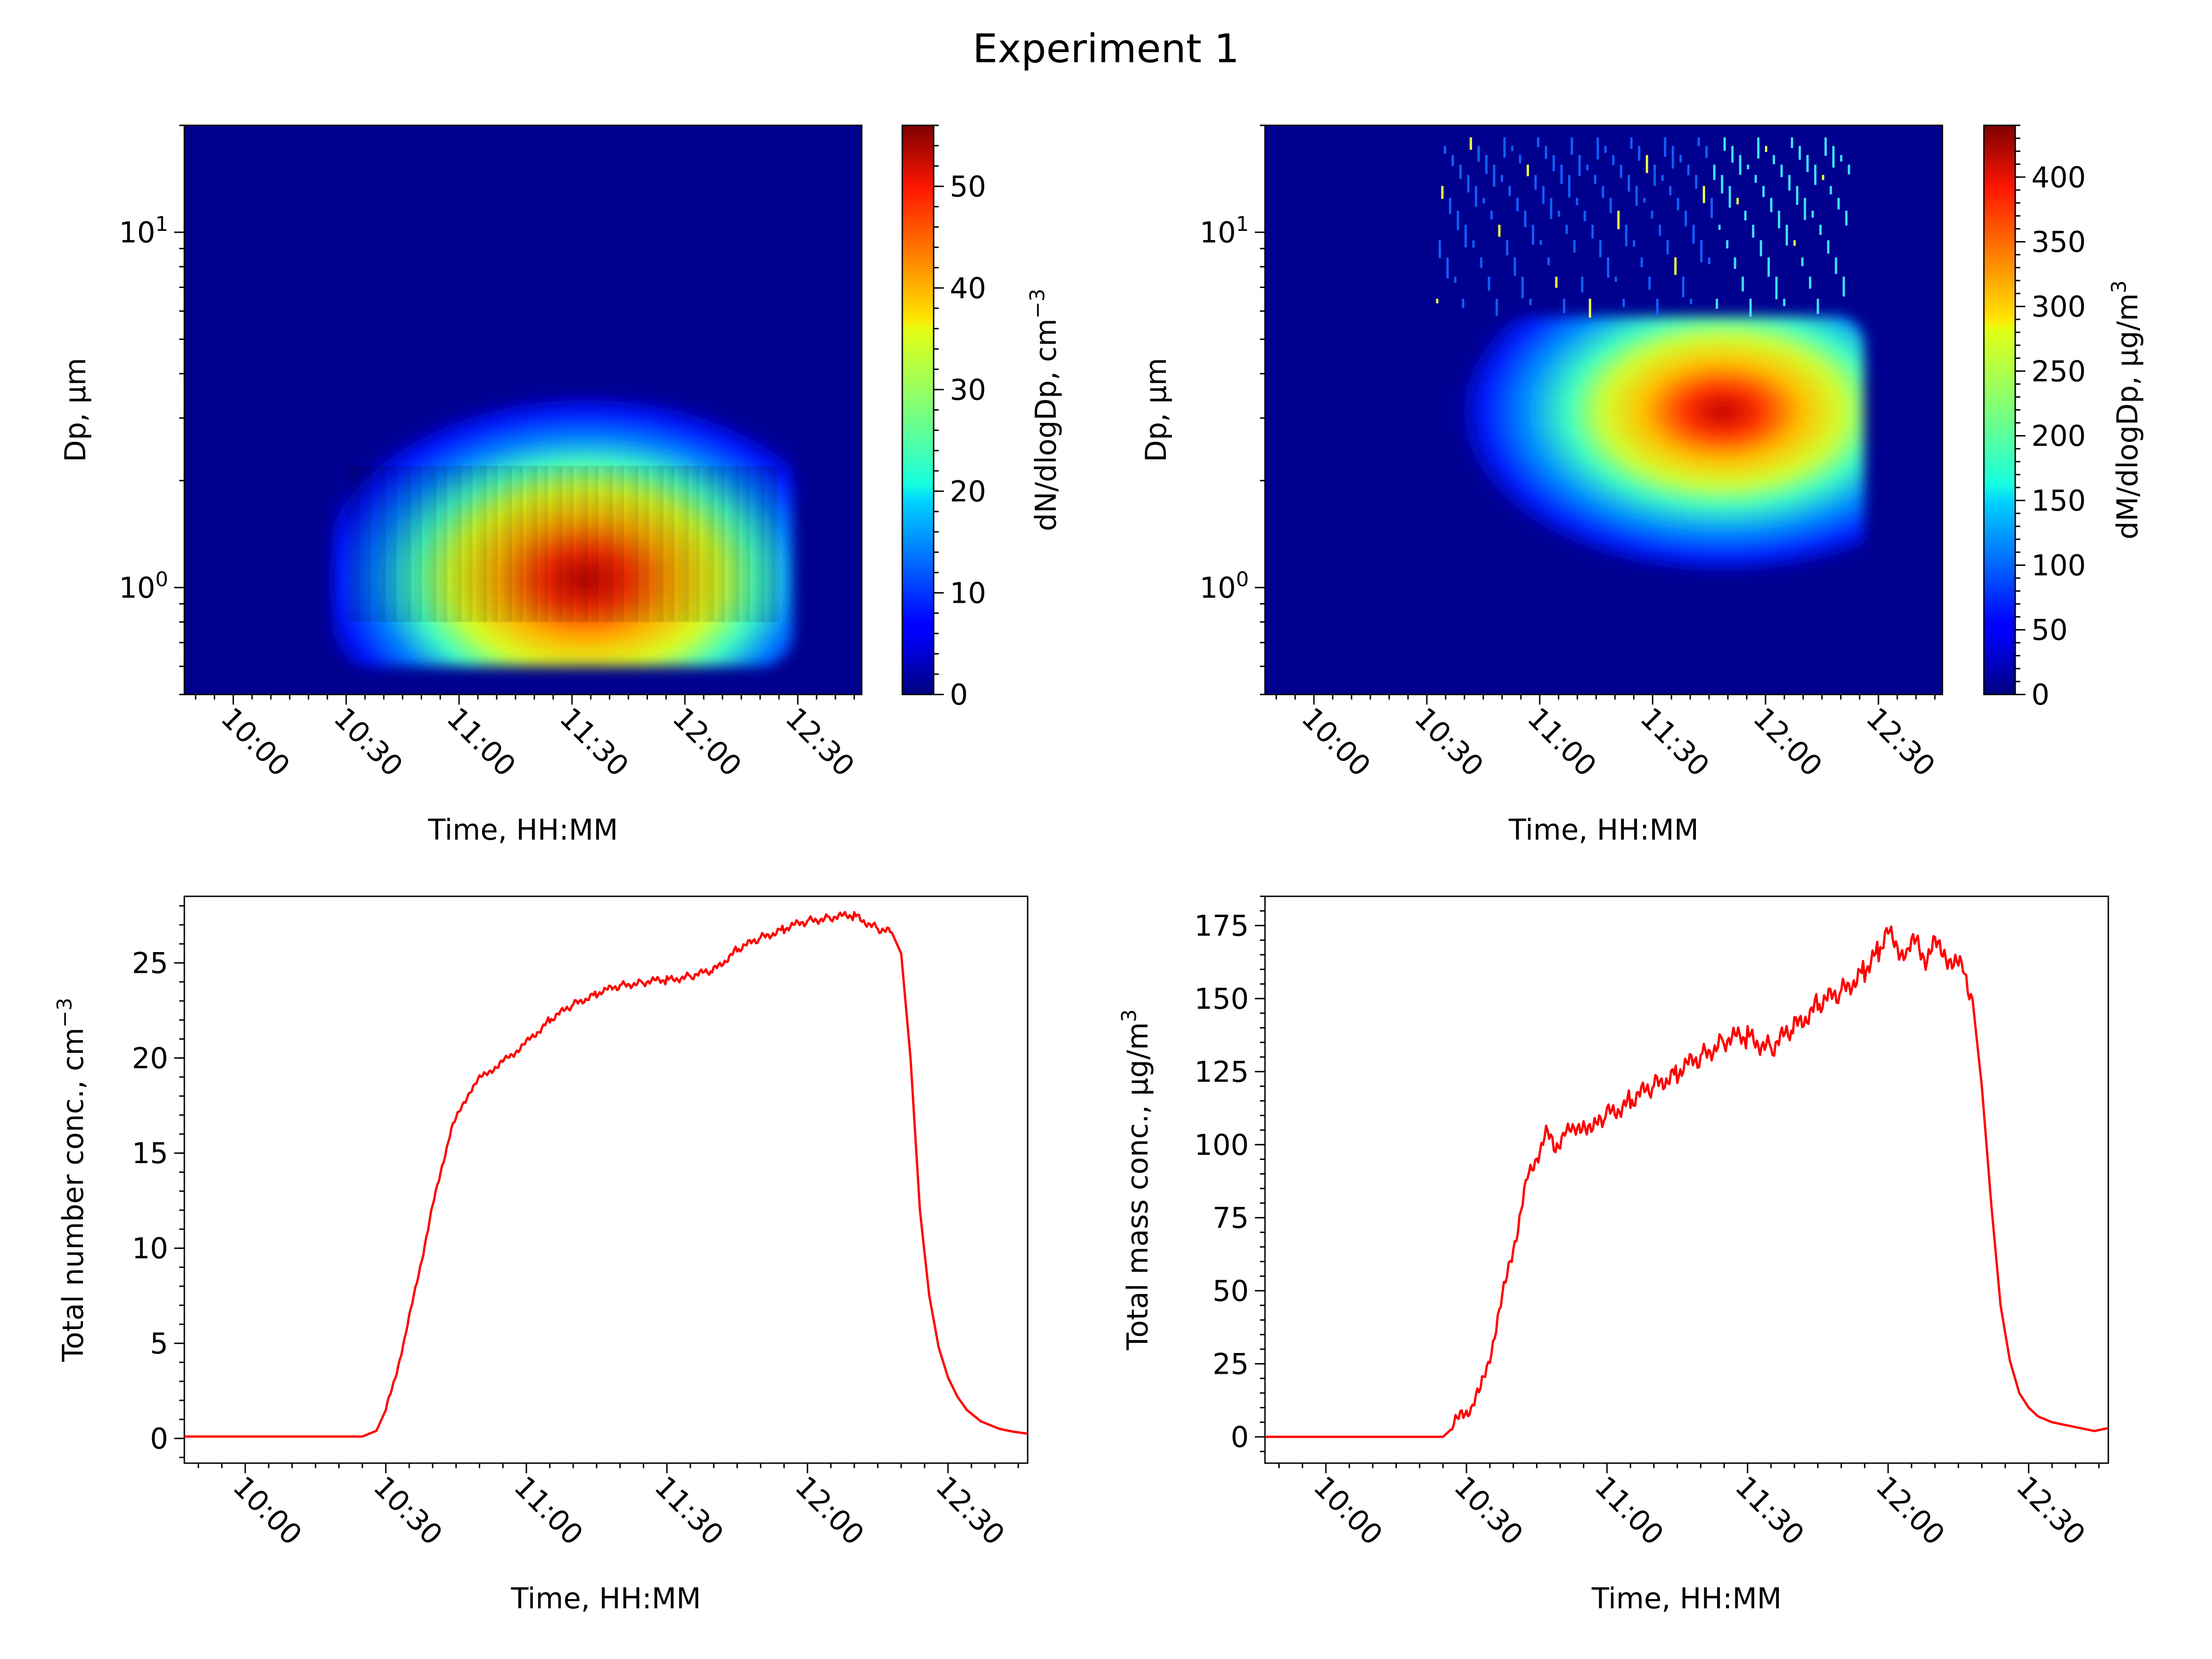 This screenshot has width=2212, height=1659. I want to click on y-tick-label: 75, so click(1230, 1218).